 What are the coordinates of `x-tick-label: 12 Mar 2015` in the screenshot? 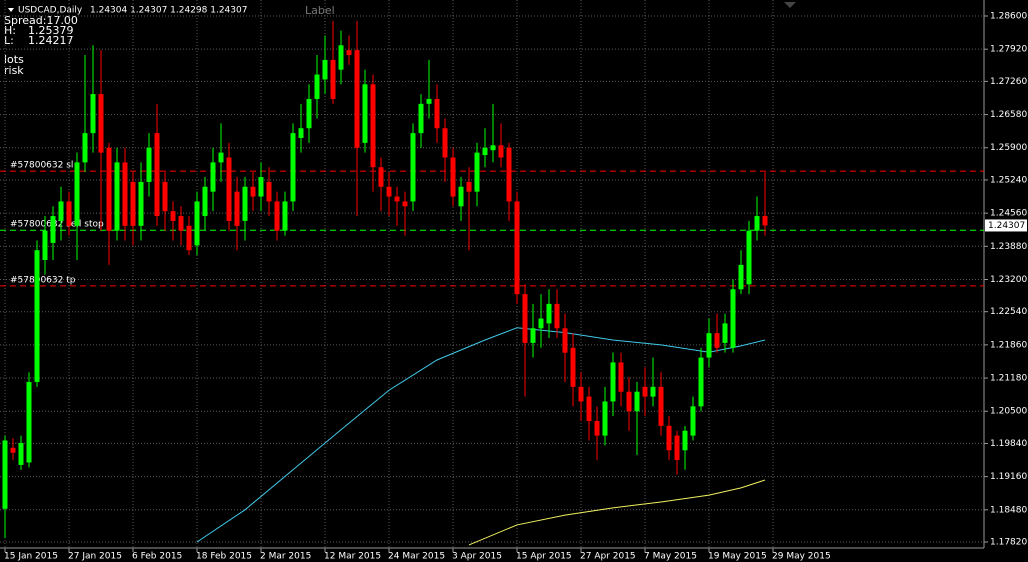 It's located at (352, 557).